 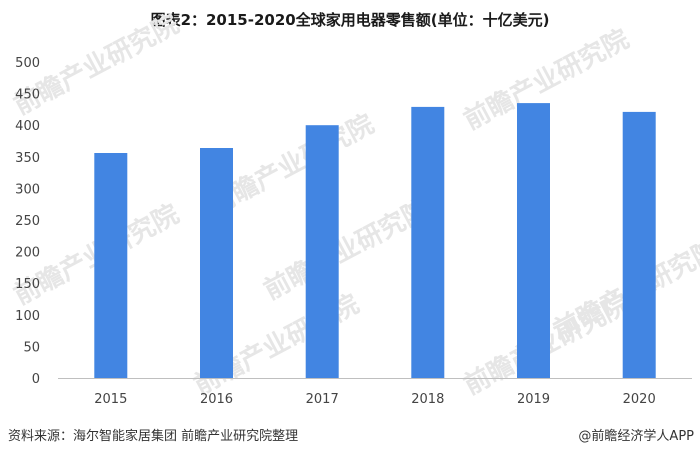 What do you see at coordinates (322, 251) in the screenshot?
I see `bar-2017` at bounding box center [322, 251].